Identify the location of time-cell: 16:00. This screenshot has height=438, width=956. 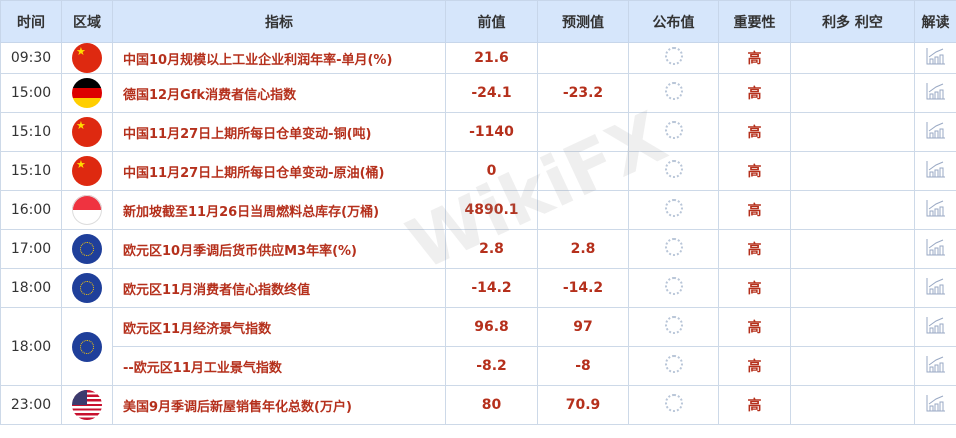
(31, 210).